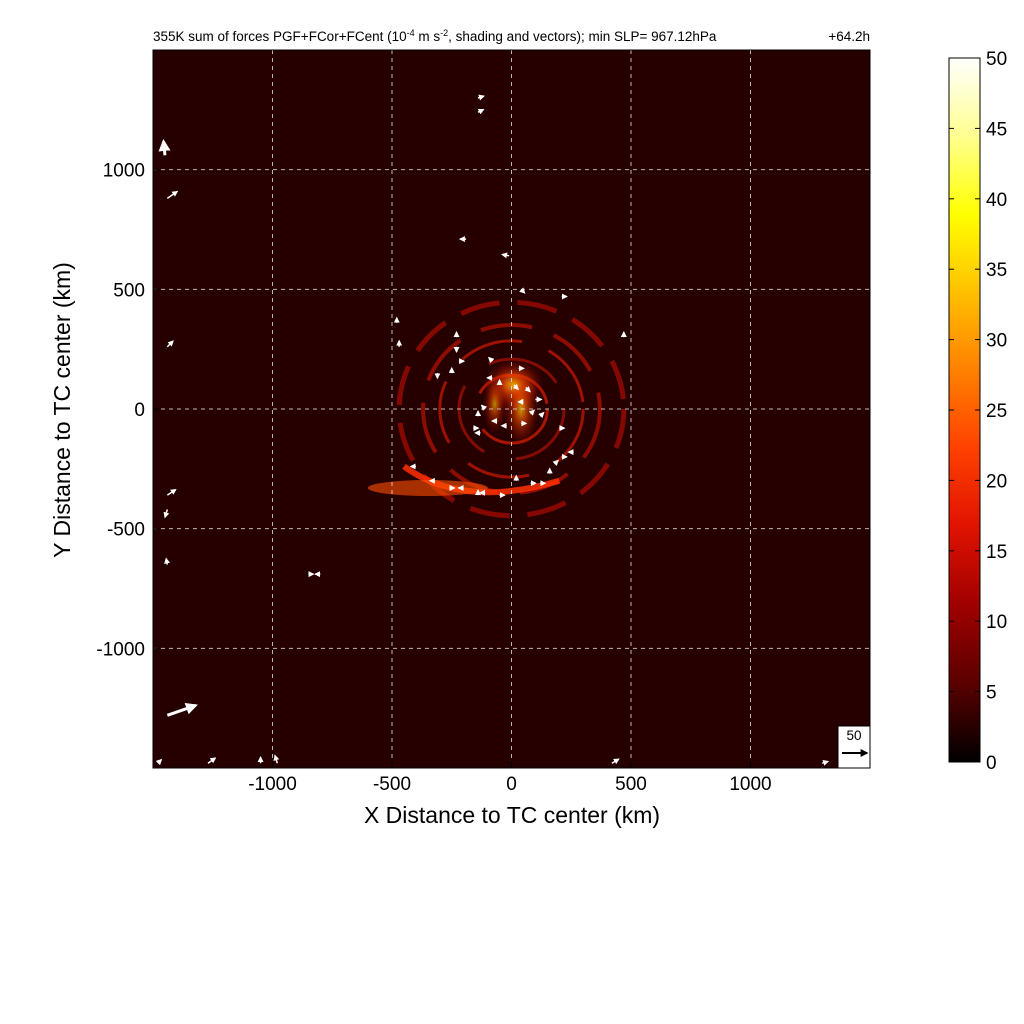  I want to click on y-tick-label: 500, so click(129, 290).